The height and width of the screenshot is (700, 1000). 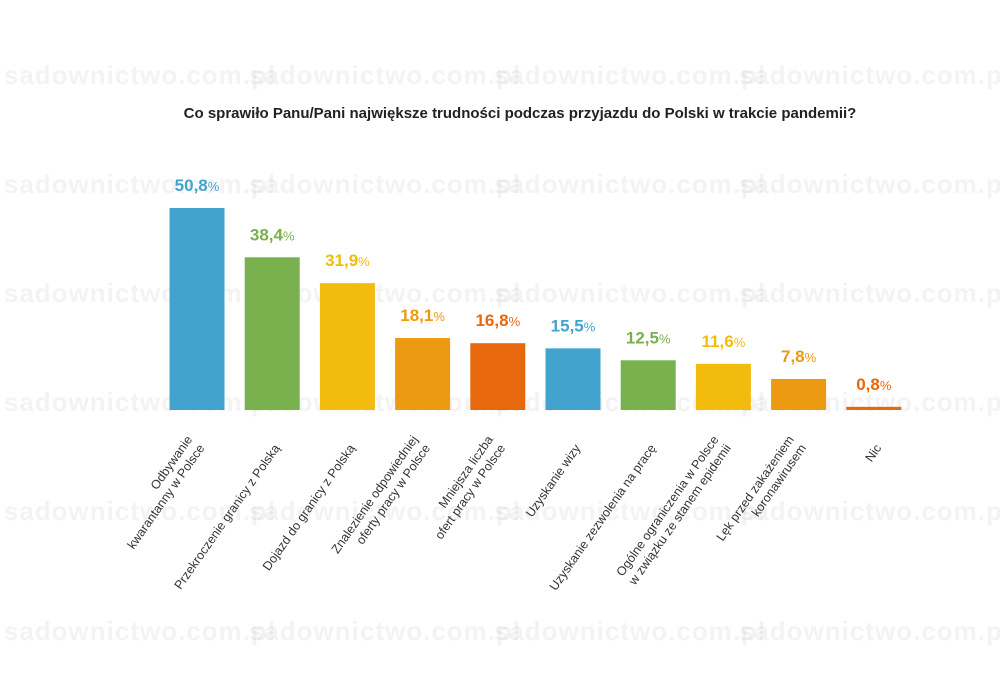 What do you see at coordinates (799, 356) in the screenshot?
I see `data-label: 7,8%` at bounding box center [799, 356].